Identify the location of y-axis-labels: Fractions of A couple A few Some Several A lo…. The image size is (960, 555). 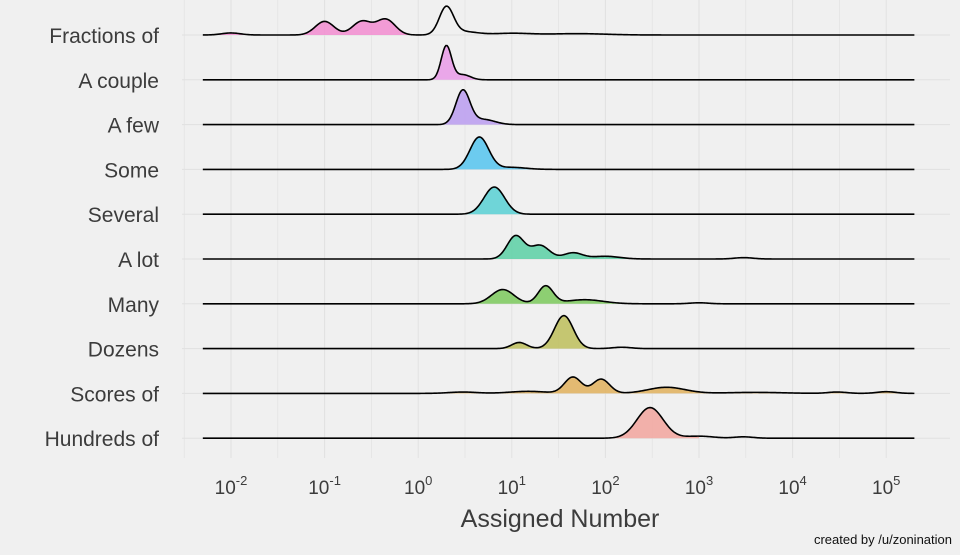
(102, 238).